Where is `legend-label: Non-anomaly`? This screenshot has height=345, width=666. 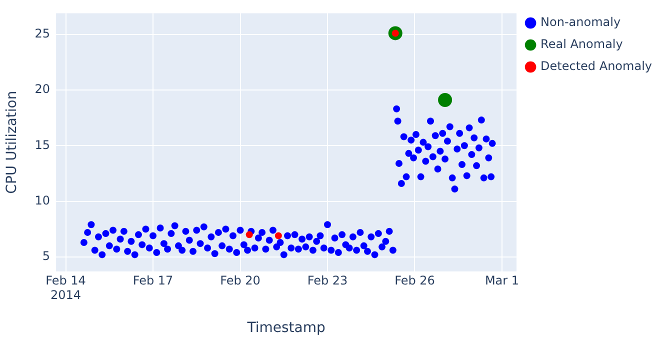 legend-label: Non-anomaly is located at coordinates (580, 22).